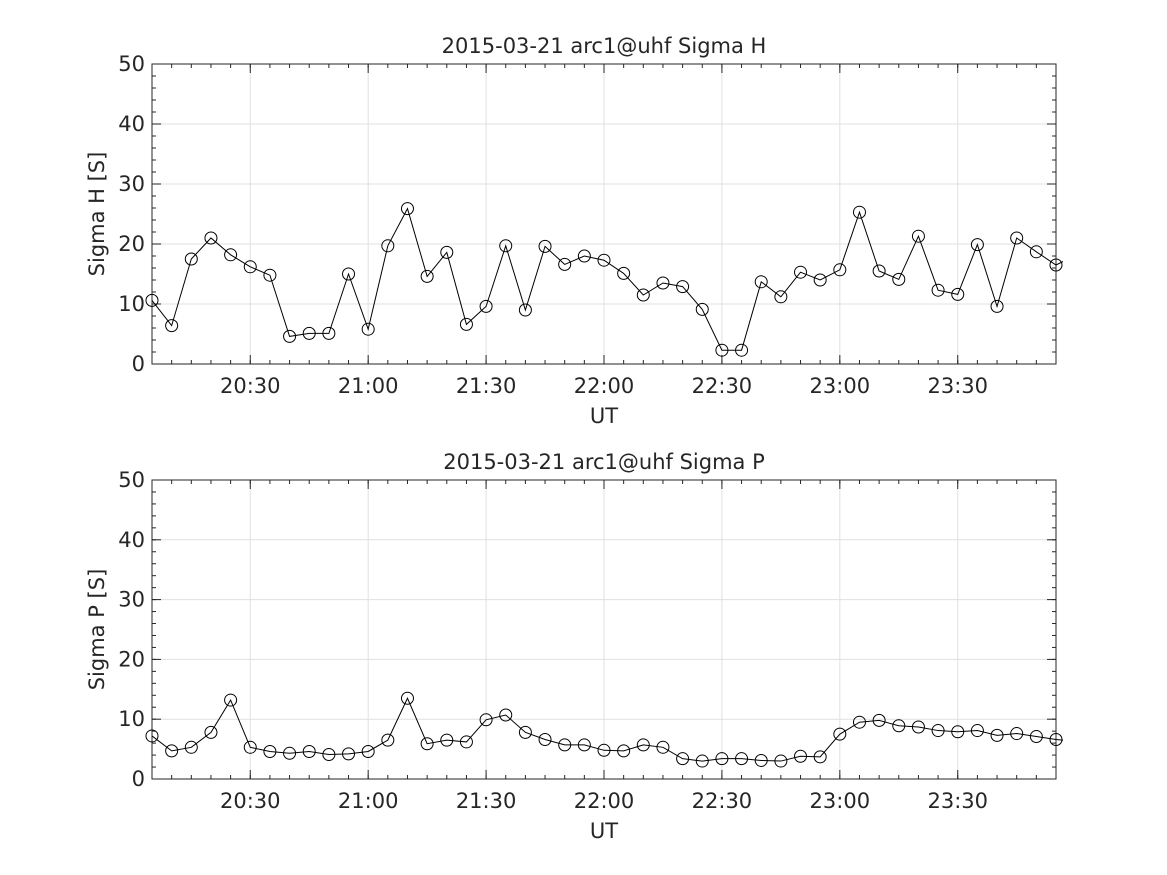  What do you see at coordinates (131, 659) in the screenshot?
I see `y-tick-label: 20` at bounding box center [131, 659].